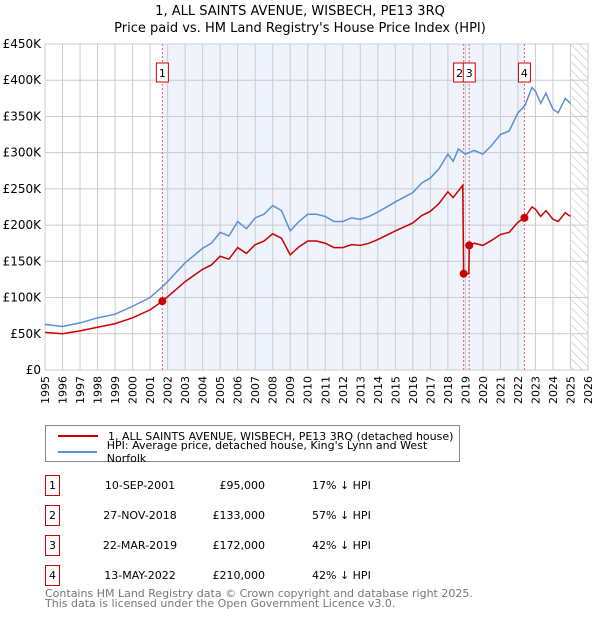  I want to click on x-tick-label: 2004, so click(203, 390).